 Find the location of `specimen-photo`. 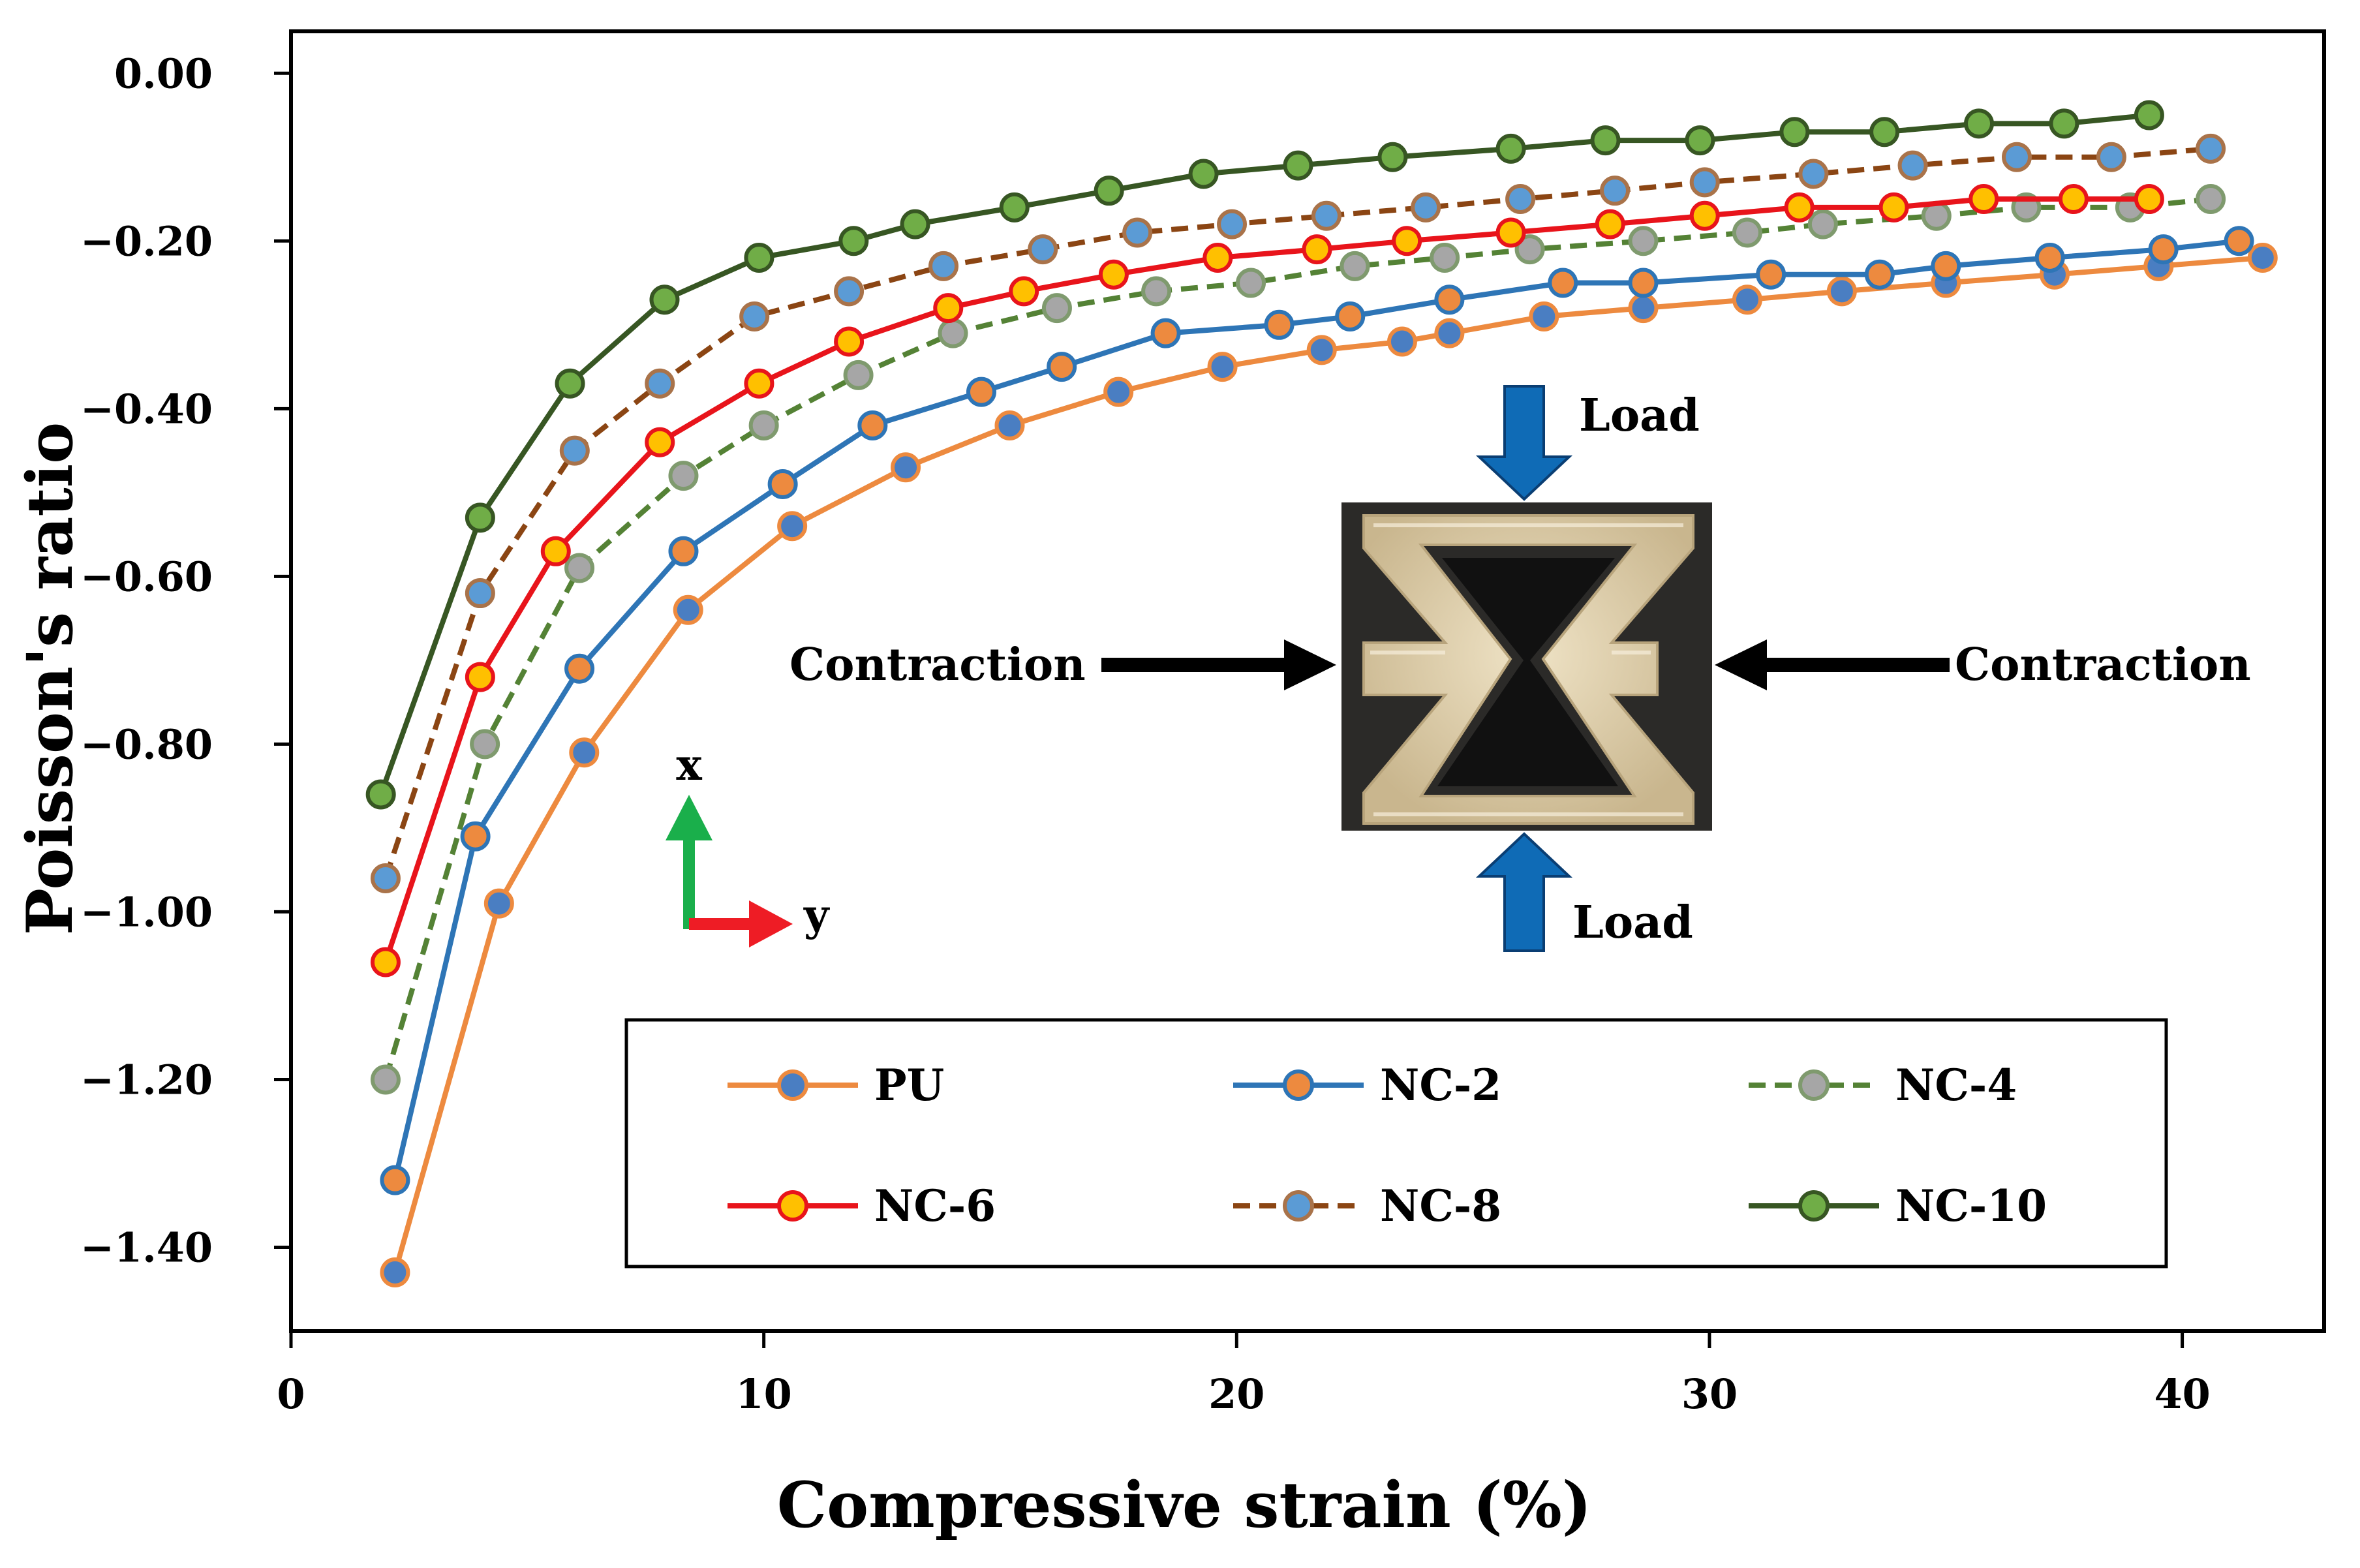

specimen-photo is located at coordinates (1526, 666).